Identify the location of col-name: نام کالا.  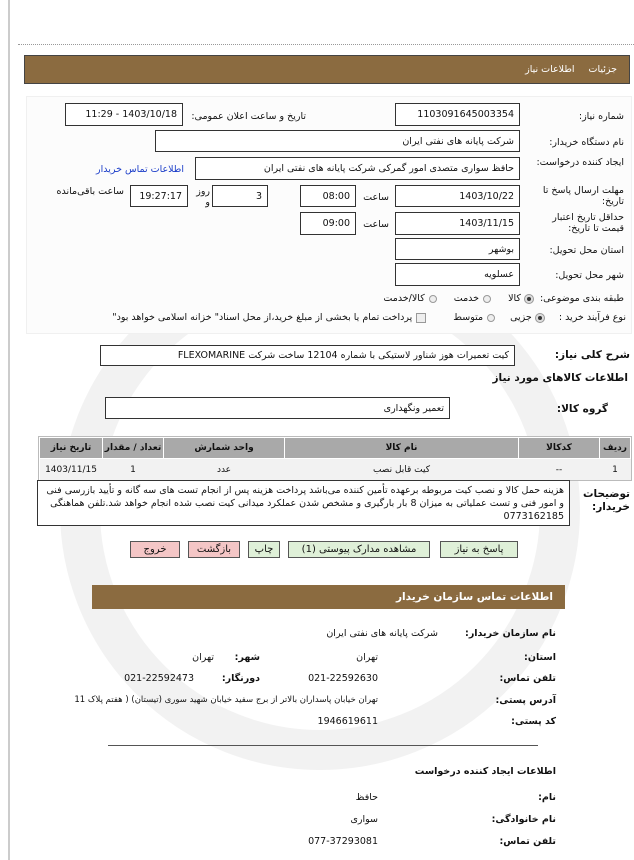
(401, 448).